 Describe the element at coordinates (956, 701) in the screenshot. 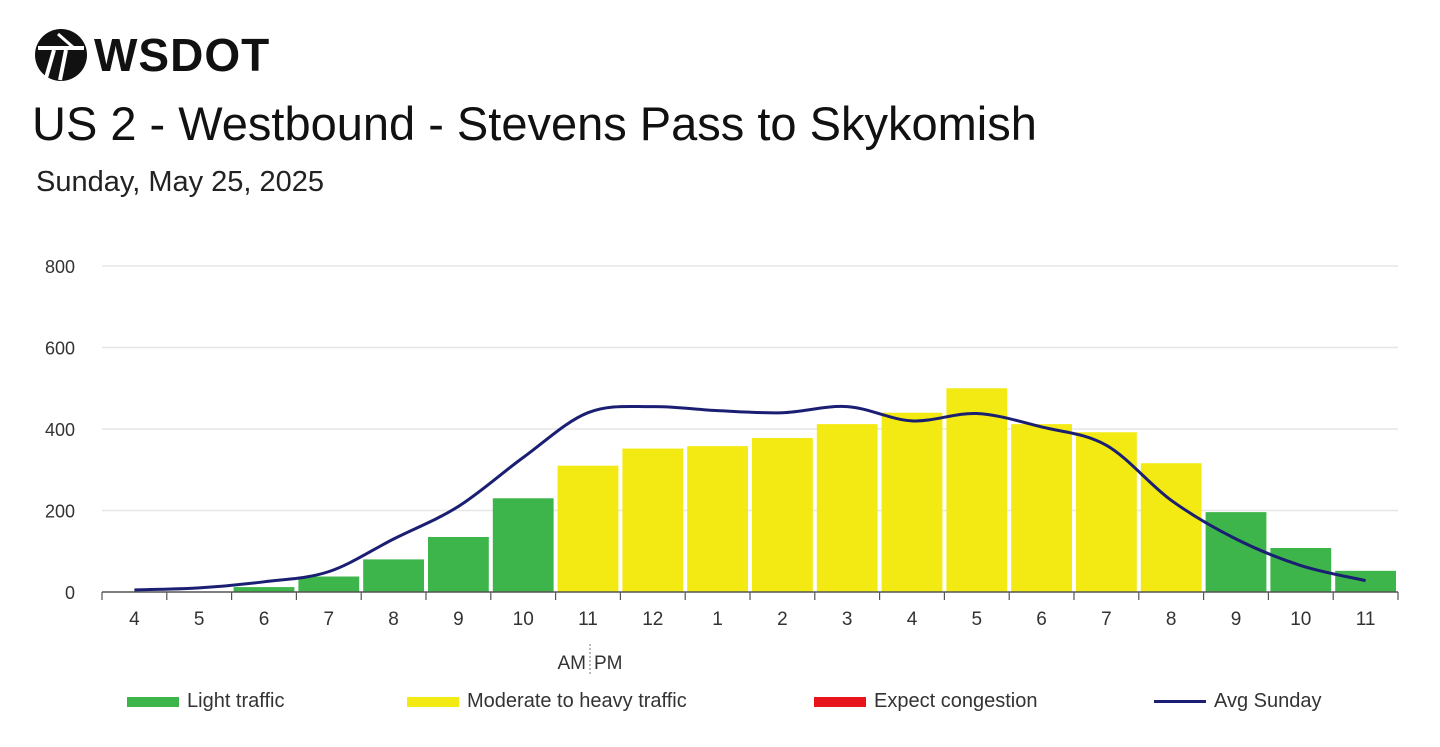

I see `legend-label-congestion: Expect congestion` at that location.